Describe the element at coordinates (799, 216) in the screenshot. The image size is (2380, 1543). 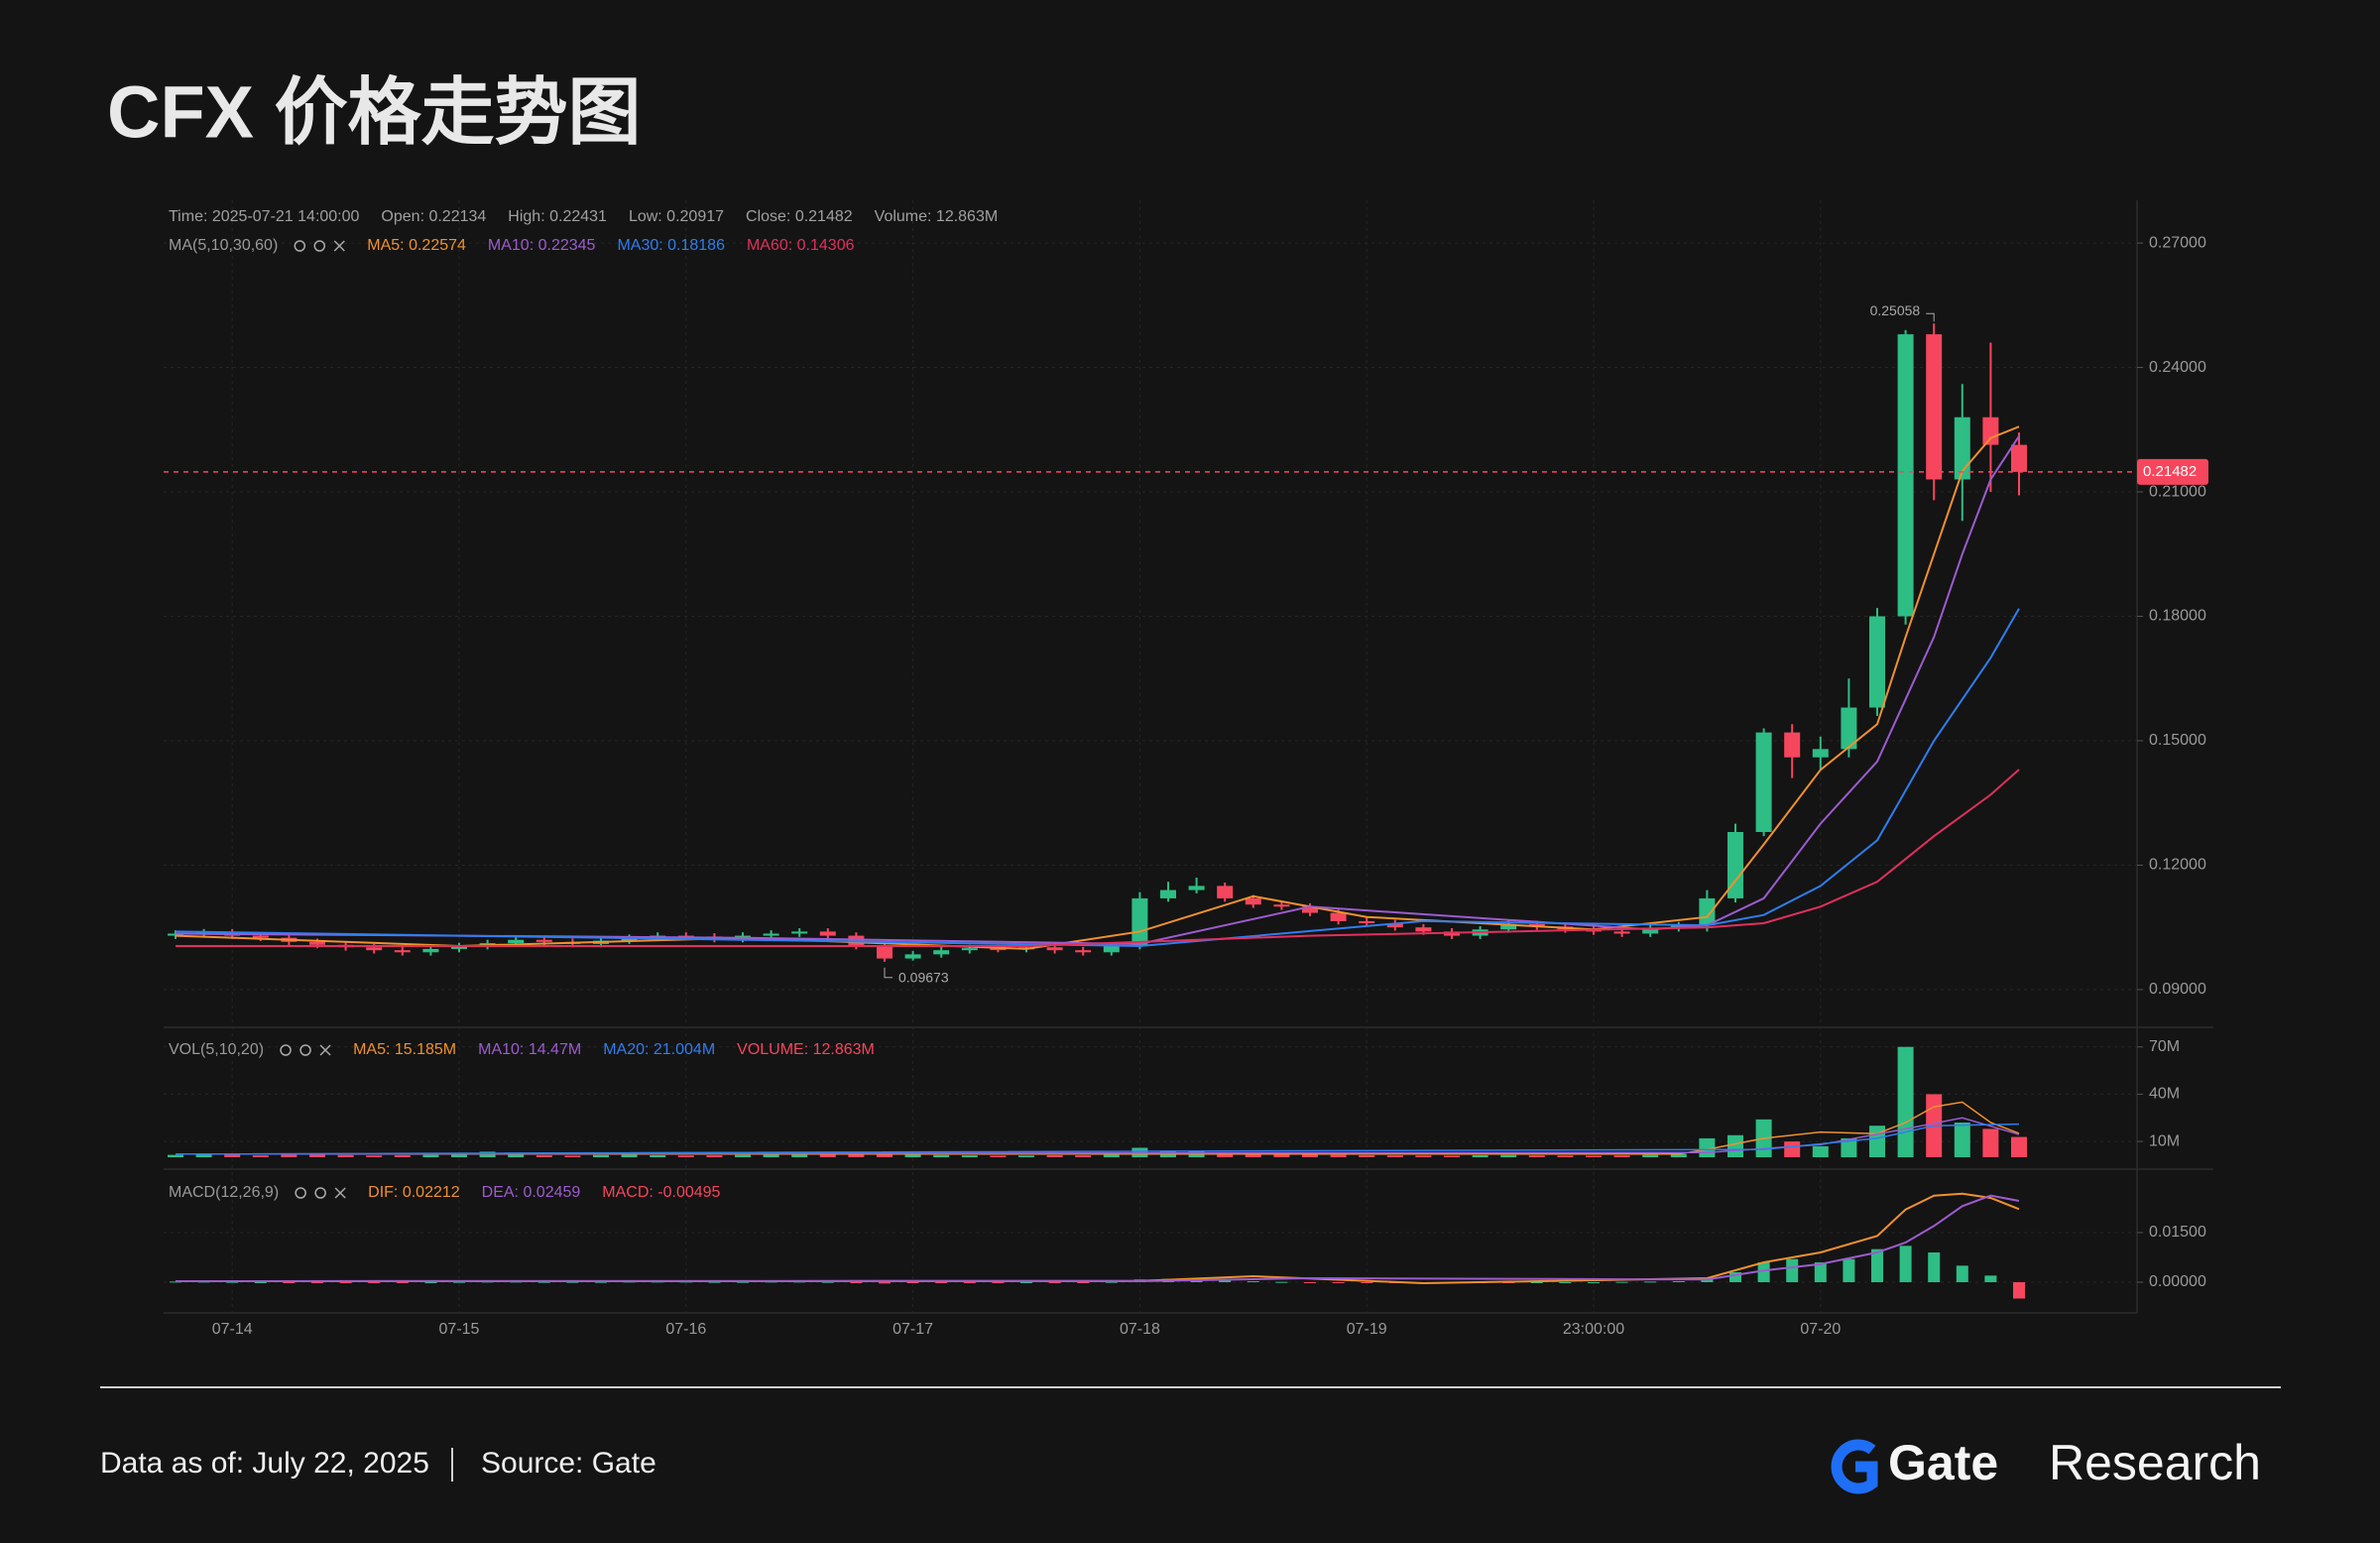
I see `legend-entry: Close: 0.21482` at that location.